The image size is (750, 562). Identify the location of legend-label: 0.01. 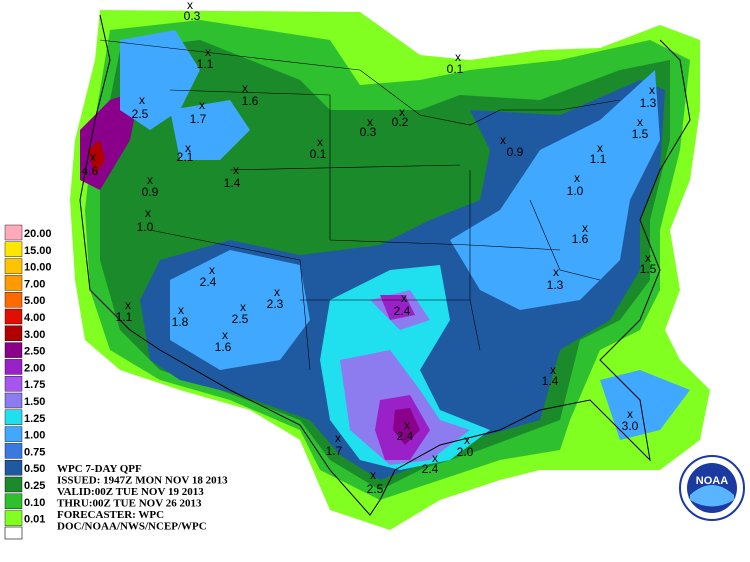
(34, 520).